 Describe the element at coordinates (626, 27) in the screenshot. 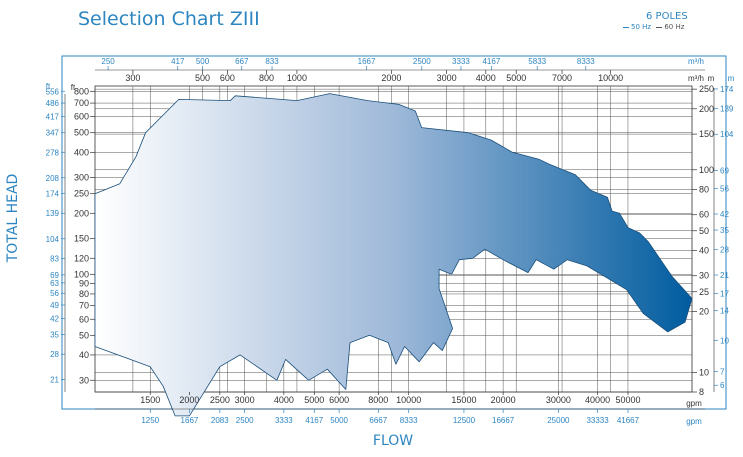

I see `legend-swatch-50hz` at that location.